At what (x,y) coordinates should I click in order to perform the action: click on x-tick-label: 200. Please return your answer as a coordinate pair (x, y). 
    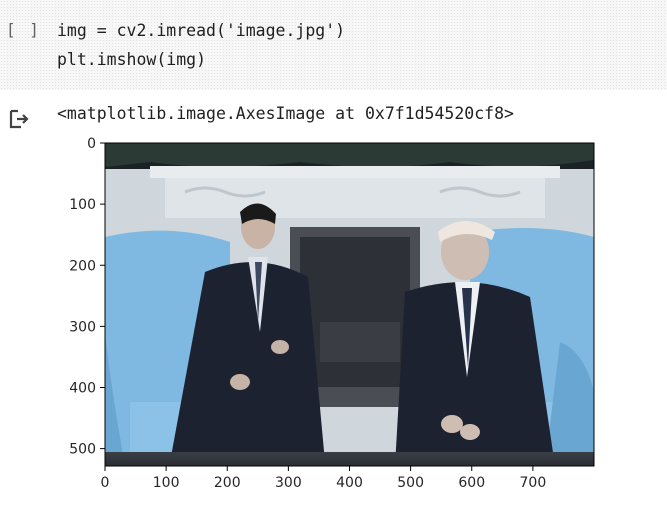
    Looking at the image, I should click on (227, 483).